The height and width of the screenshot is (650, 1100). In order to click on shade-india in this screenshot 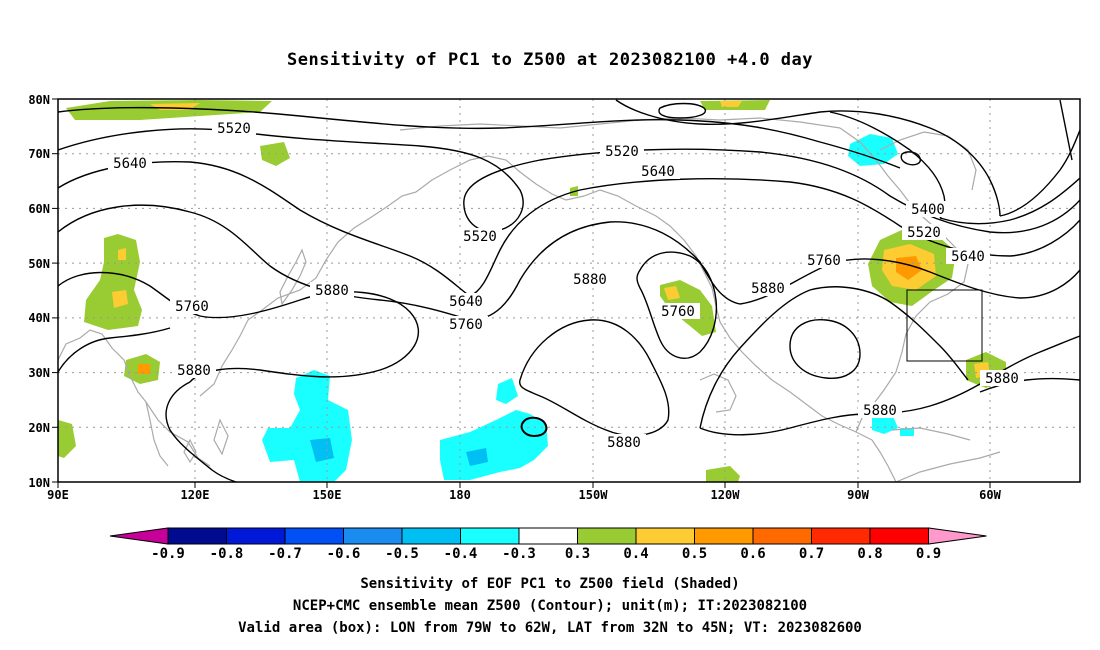, I will do `click(67, 439)`.